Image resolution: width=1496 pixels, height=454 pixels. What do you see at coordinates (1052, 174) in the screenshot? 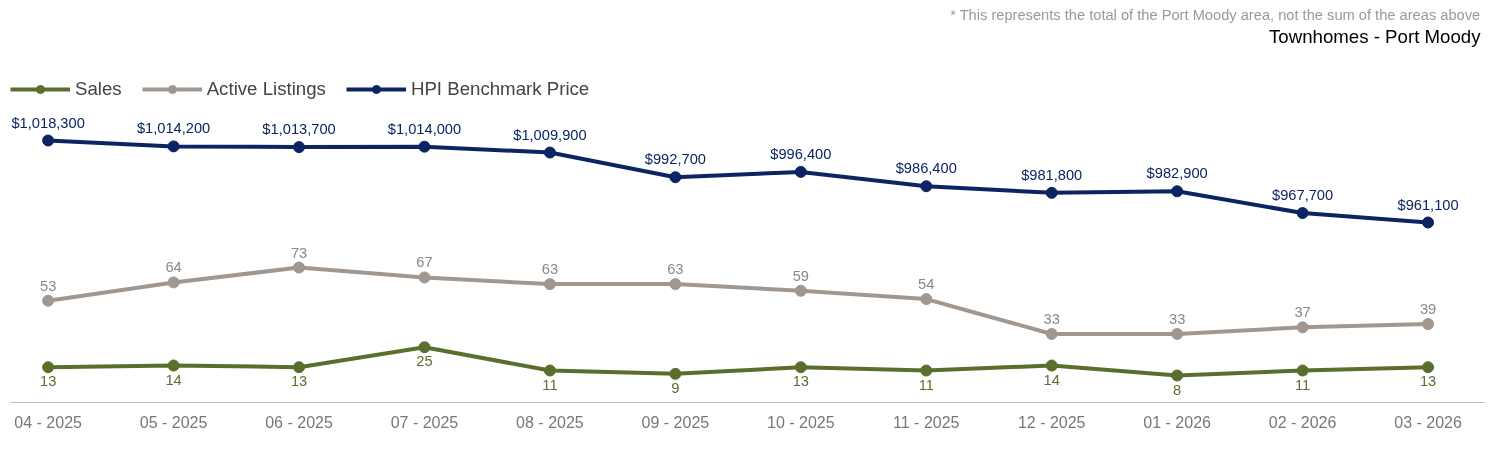
I see `data-label: $981,800` at bounding box center [1052, 174].